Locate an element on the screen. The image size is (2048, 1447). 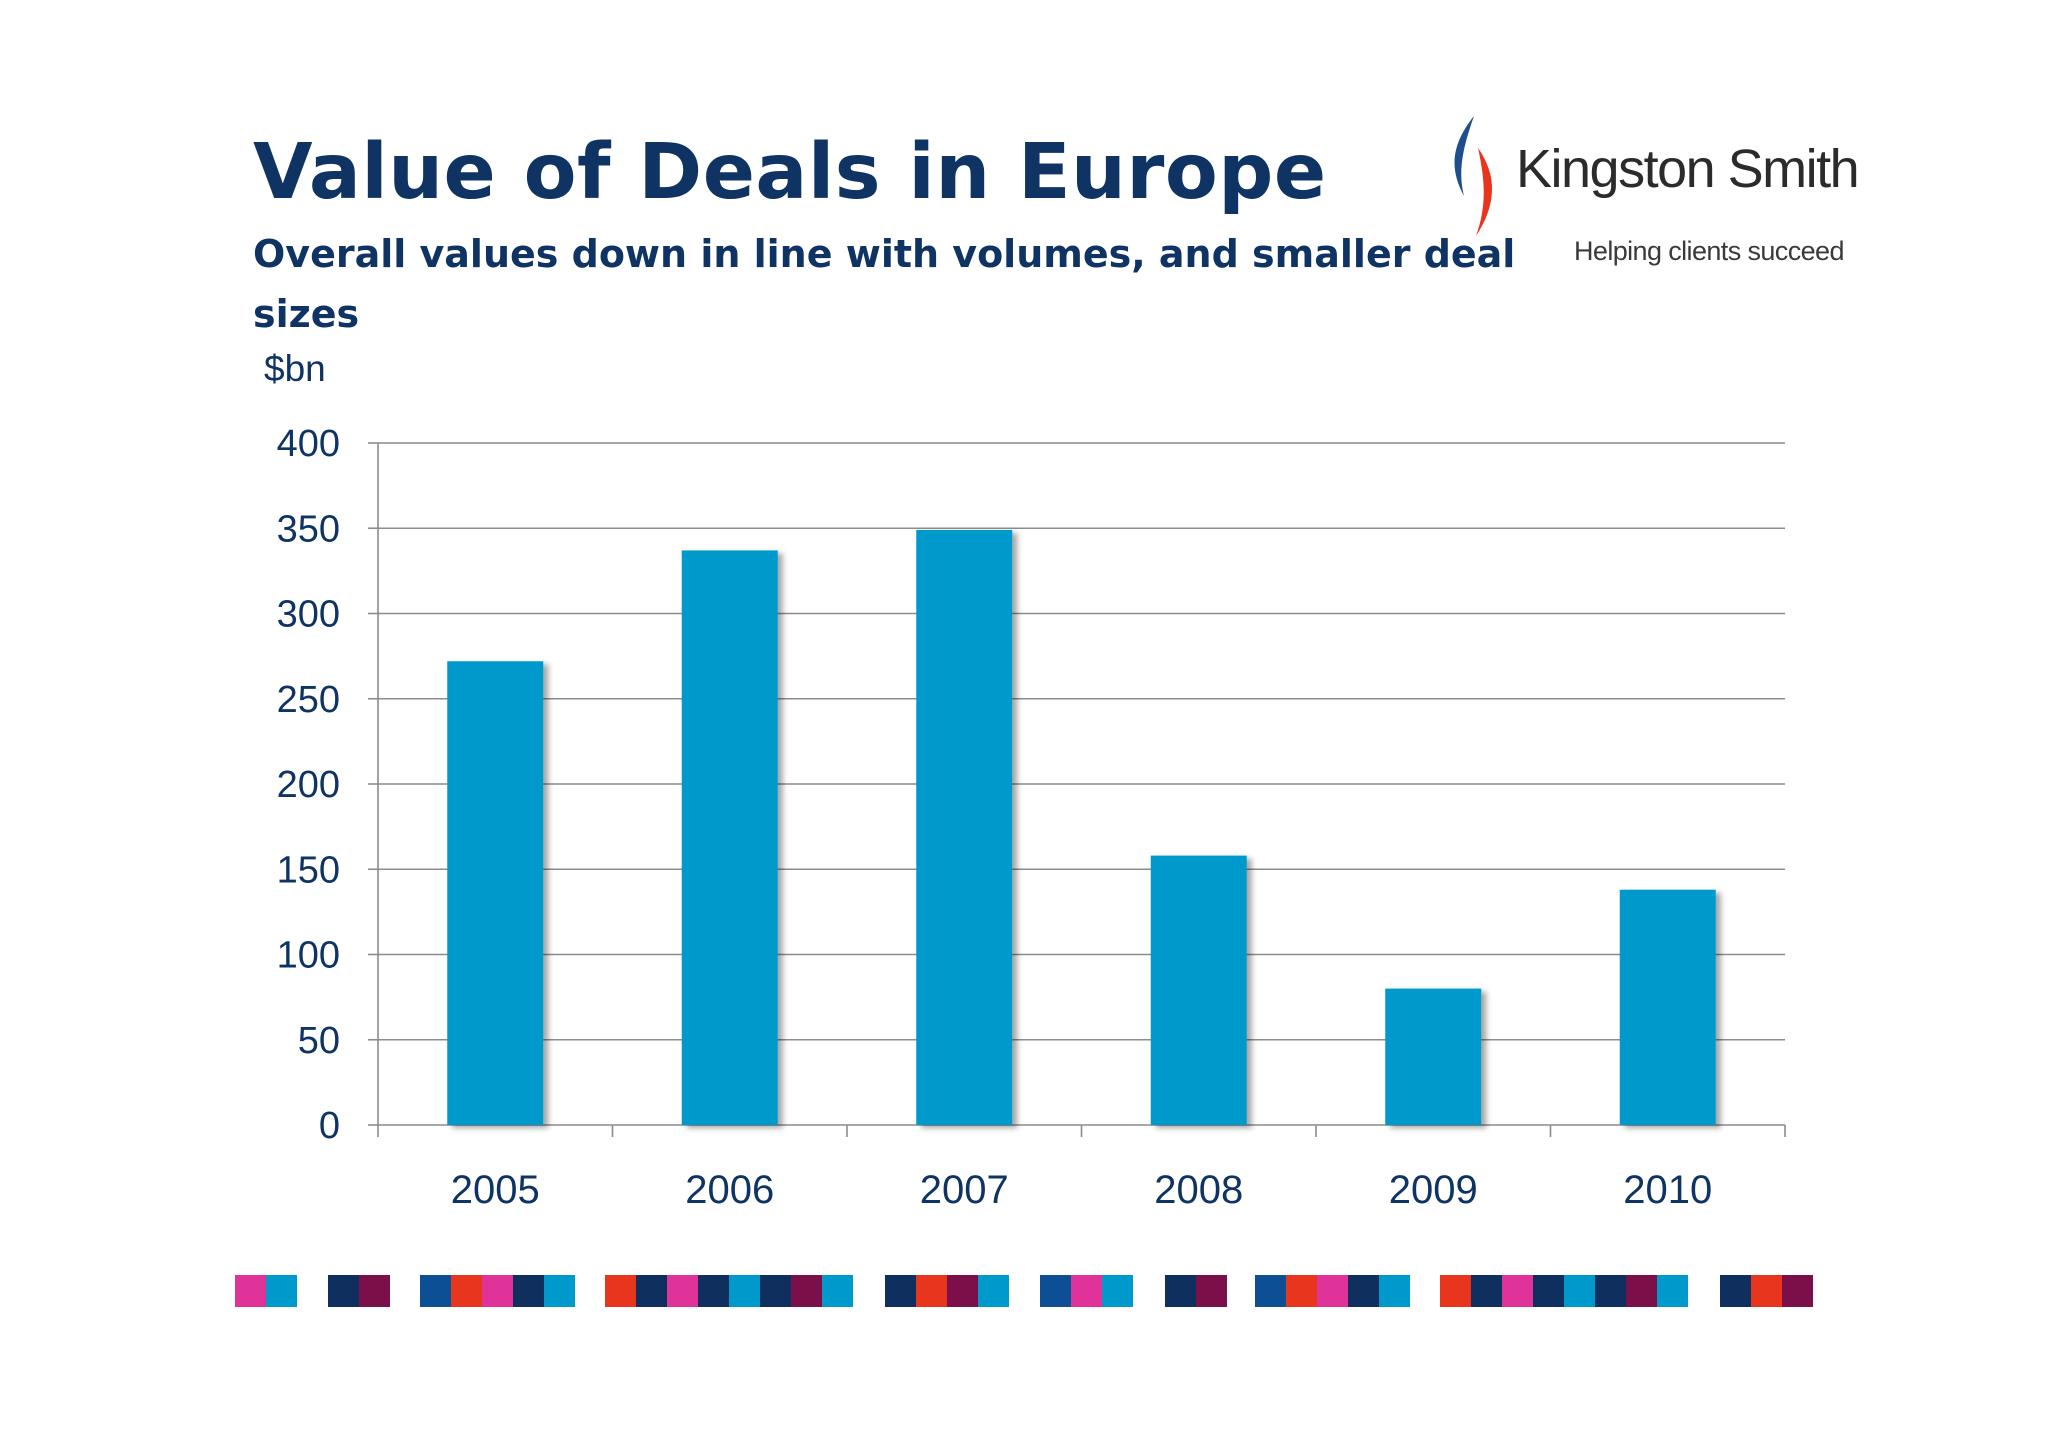
chart-title: Value of Deals in Europe is located at coordinates (790, 172).